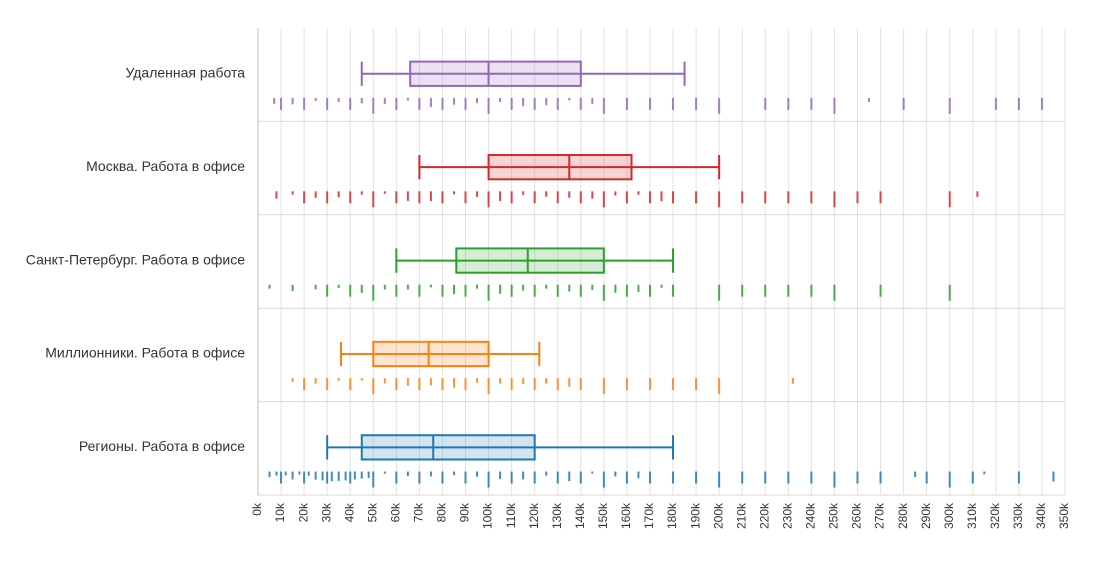 Image resolution: width=1100 pixels, height=571 pixels. Describe the element at coordinates (787, 515) in the screenshot. I see `x-tick-label: 230k` at that location.